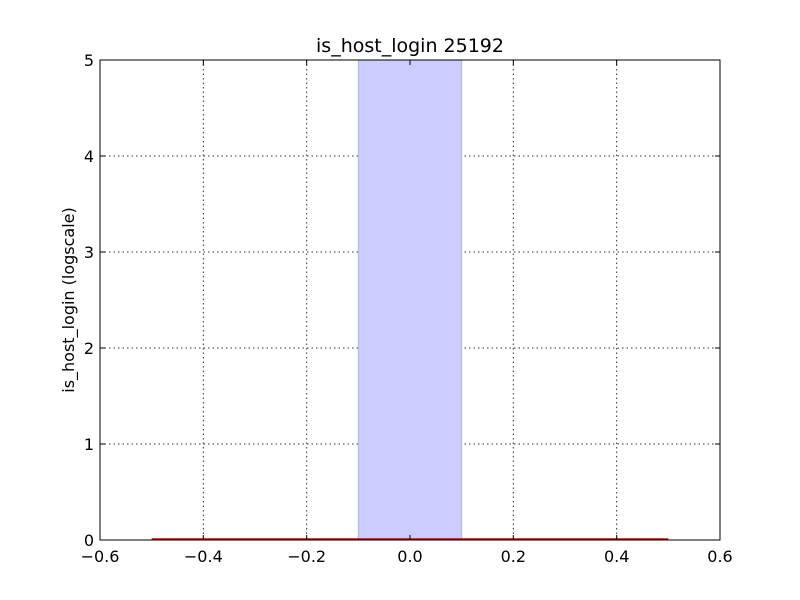  What do you see at coordinates (409, 556) in the screenshot?
I see `x-tick-label: 0.0` at bounding box center [409, 556].